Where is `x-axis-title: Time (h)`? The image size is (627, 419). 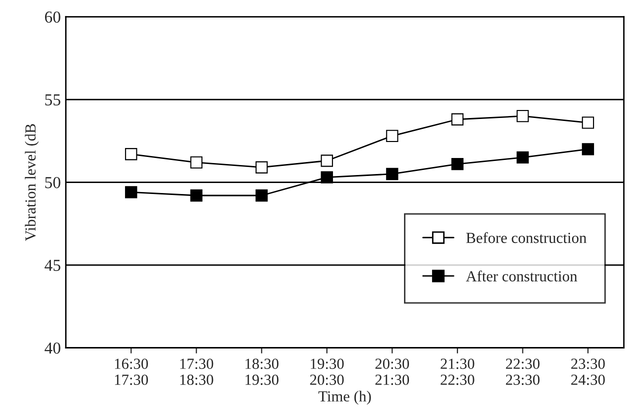 x-axis-title: Time (h) is located at coordinates (344, 397).